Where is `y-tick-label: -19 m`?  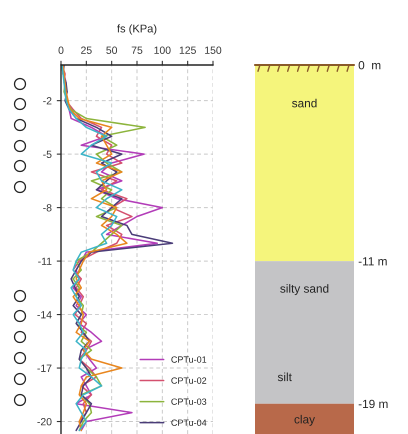
y-tick-label: -19 m is located at coordinates (373, 404).